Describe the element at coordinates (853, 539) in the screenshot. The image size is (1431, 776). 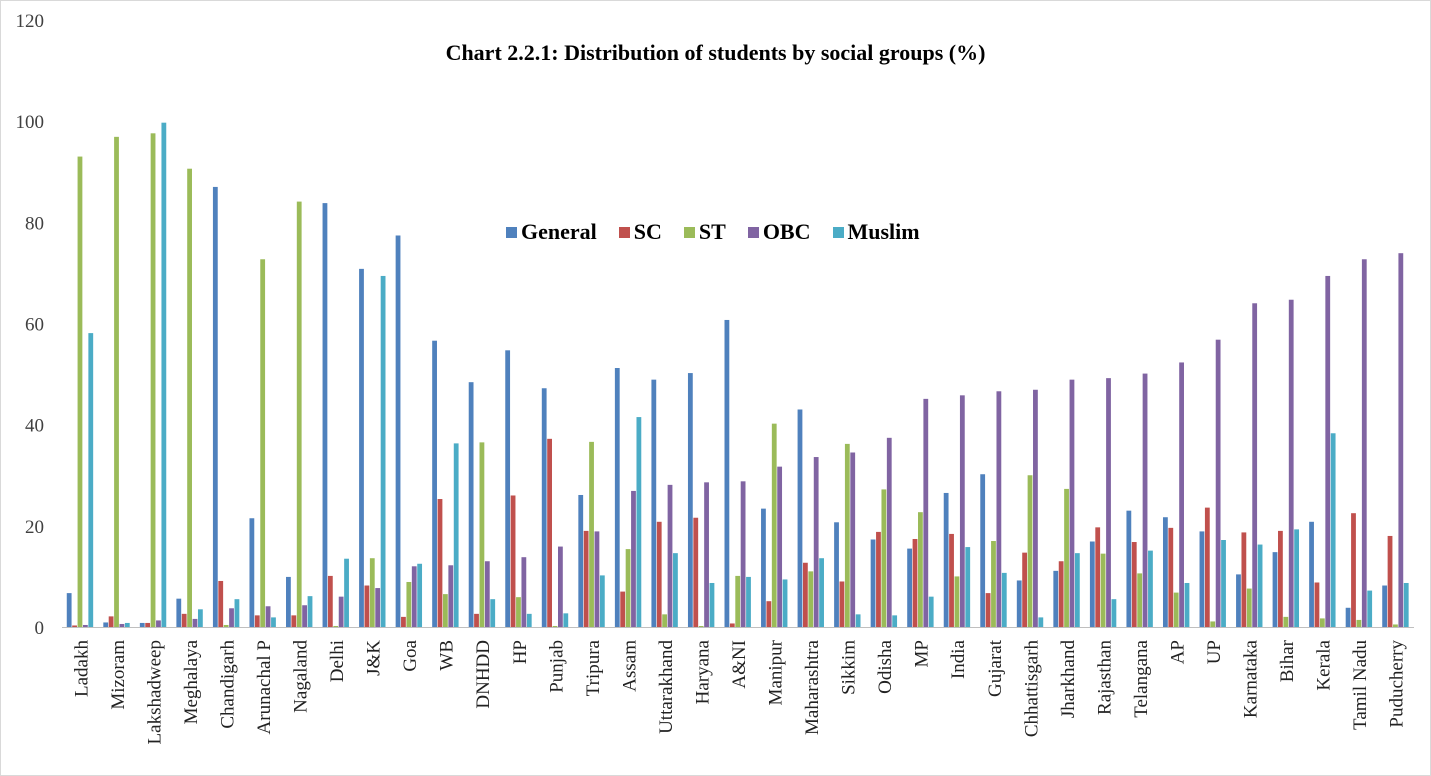
I see `bar-obc-sikkim` at that location.